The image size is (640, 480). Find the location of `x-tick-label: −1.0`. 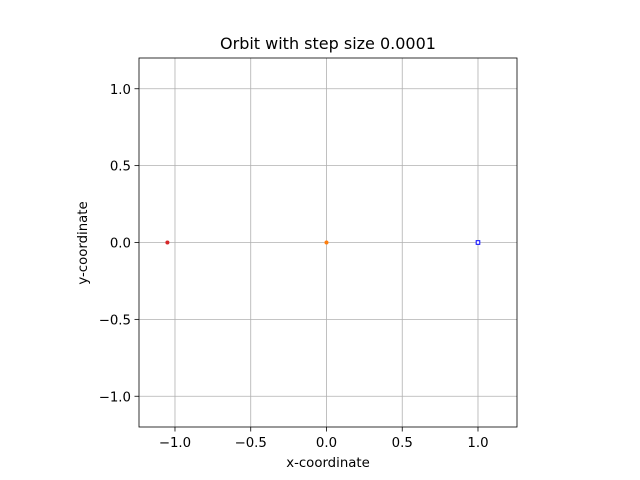

x-tick-label: −1.0 is located at coordinates (175, 443).